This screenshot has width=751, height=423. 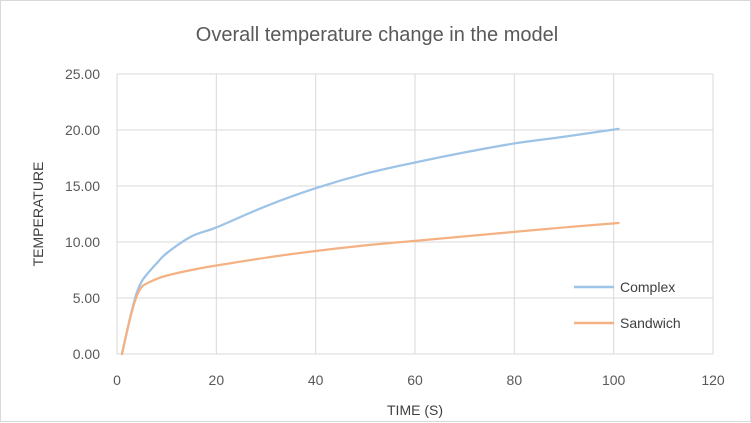 I want to click on y-tick-label: 25.00, so click(x=82, y=74).